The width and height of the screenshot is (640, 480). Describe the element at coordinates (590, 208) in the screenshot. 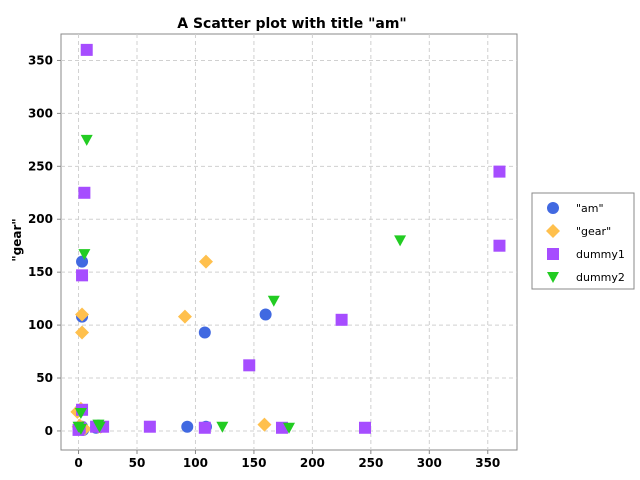

I see `legend-label: "am"` at that location.